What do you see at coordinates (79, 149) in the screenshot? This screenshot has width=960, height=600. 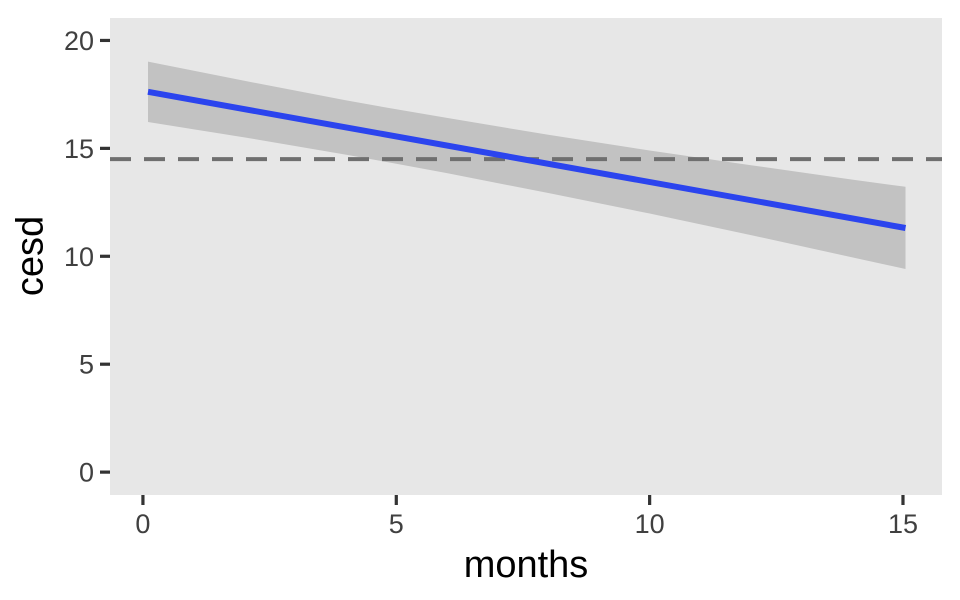 I see `y-tick-label: 15` at bounding box center [79, 149].